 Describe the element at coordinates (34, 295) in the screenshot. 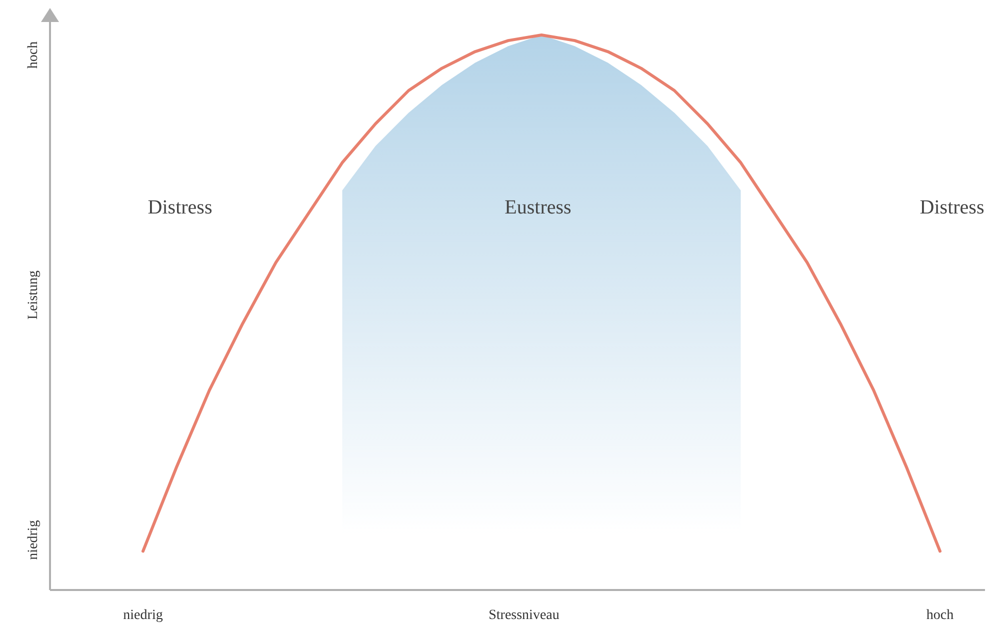

I see `text: Leistung` at that location.